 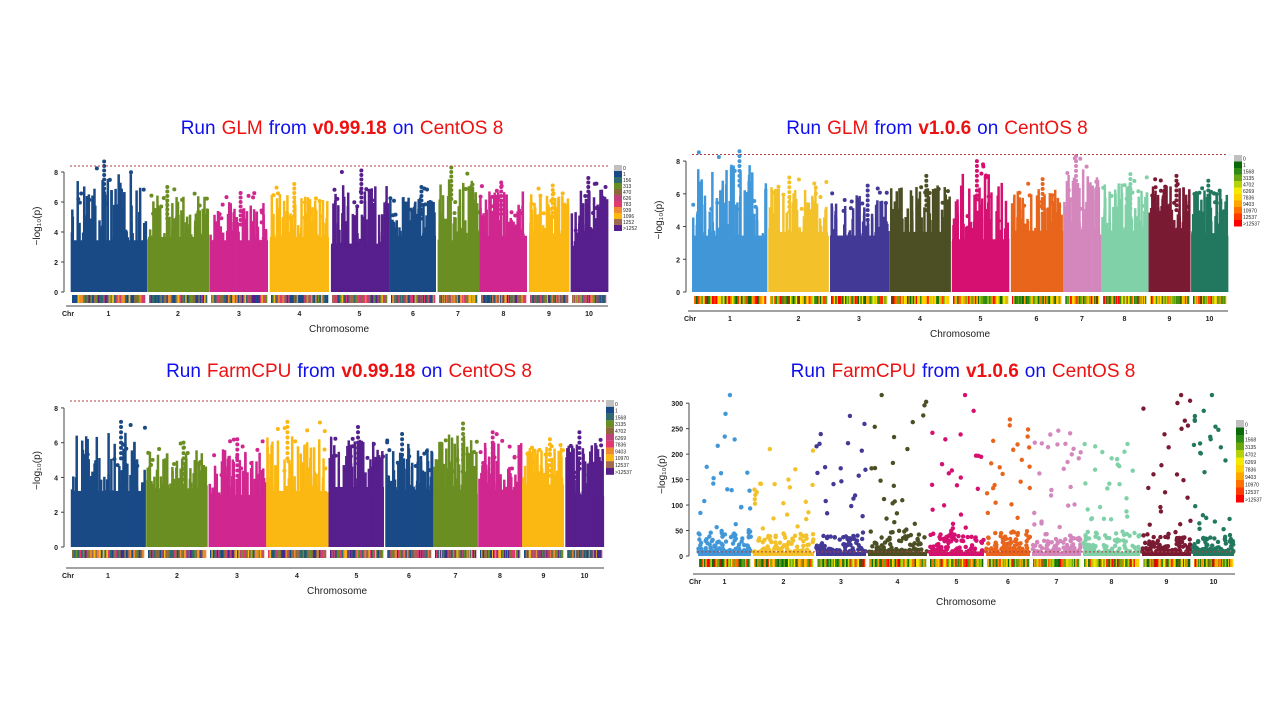 What do you see at coordinates (610, 444) in the screenshot?
I see `legend-swatch` at bounding box center [610, 444].